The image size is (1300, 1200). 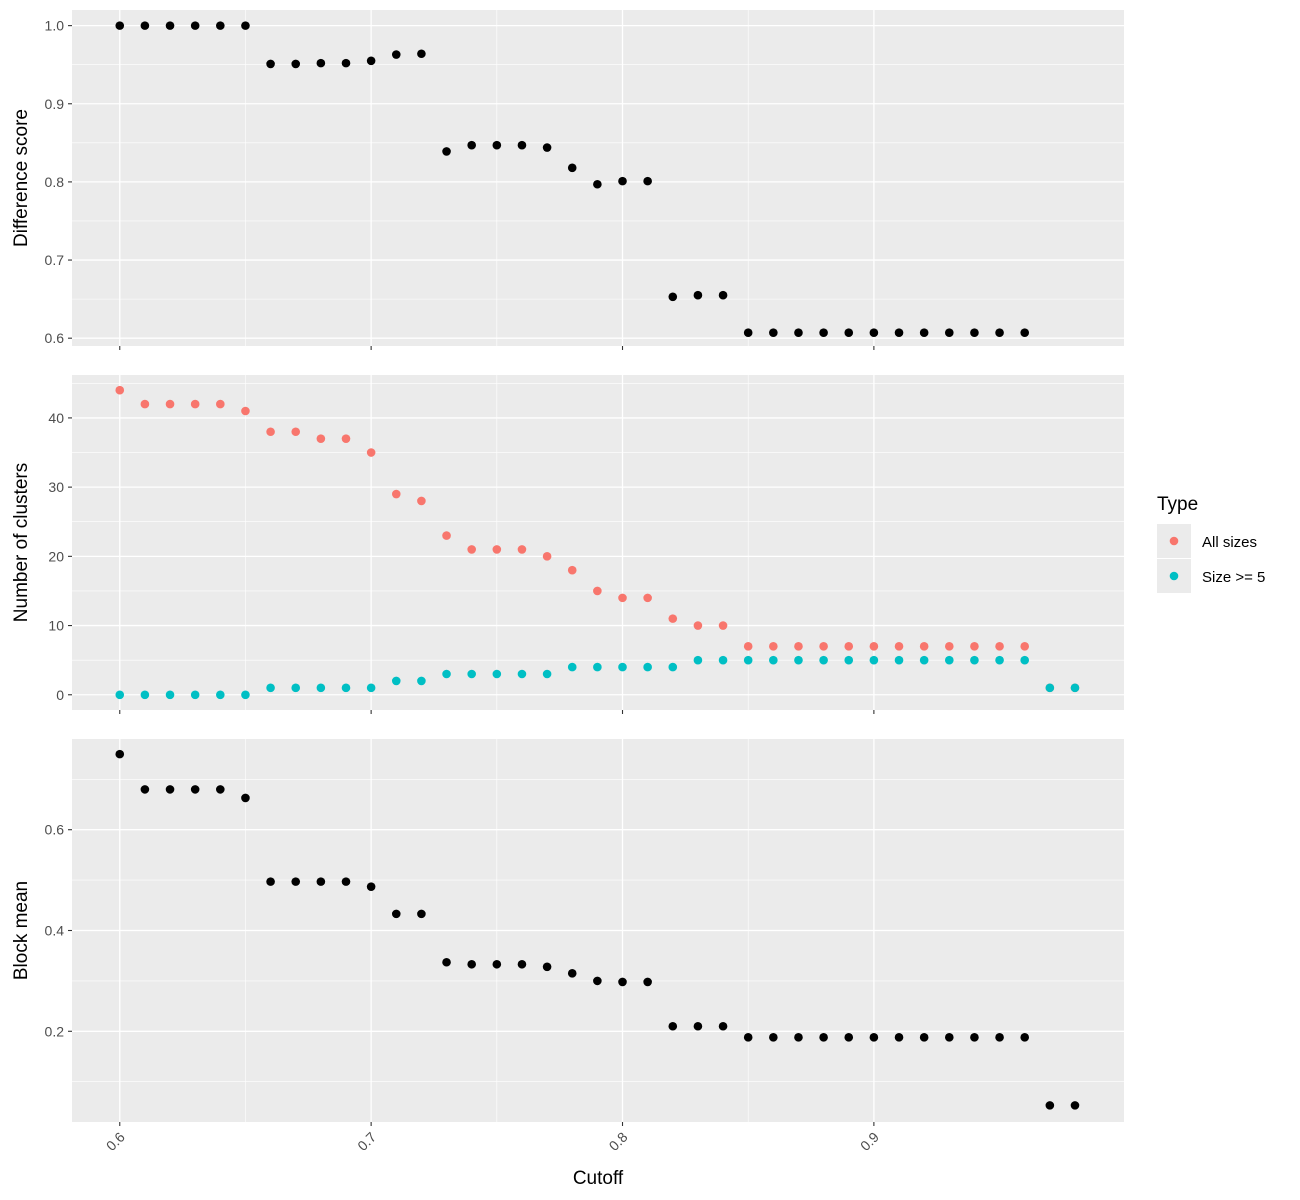 What do you see at coordinates (55, 830) in the screenshot?
I see `y-tick-label: 0.6` at bounding box center [55, 830].